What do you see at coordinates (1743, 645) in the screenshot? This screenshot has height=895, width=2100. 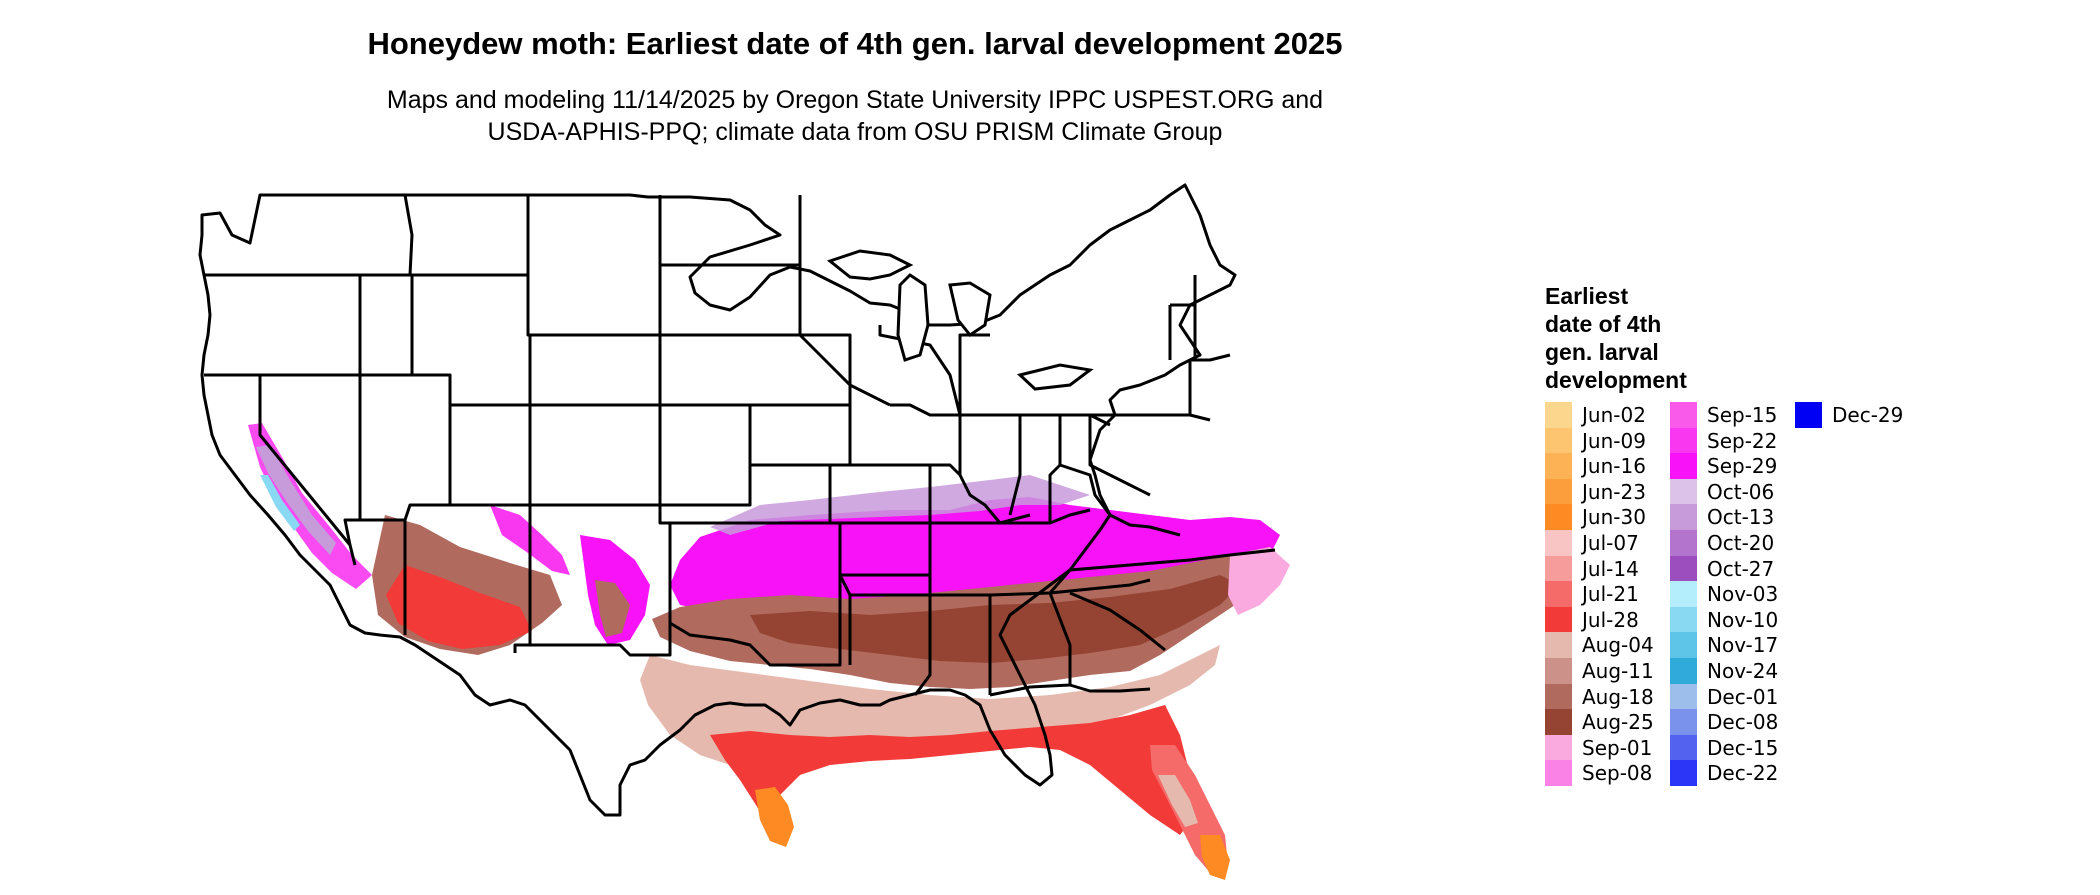 I see `legend-label: Nov-17` at bounding box center [1743, 645].